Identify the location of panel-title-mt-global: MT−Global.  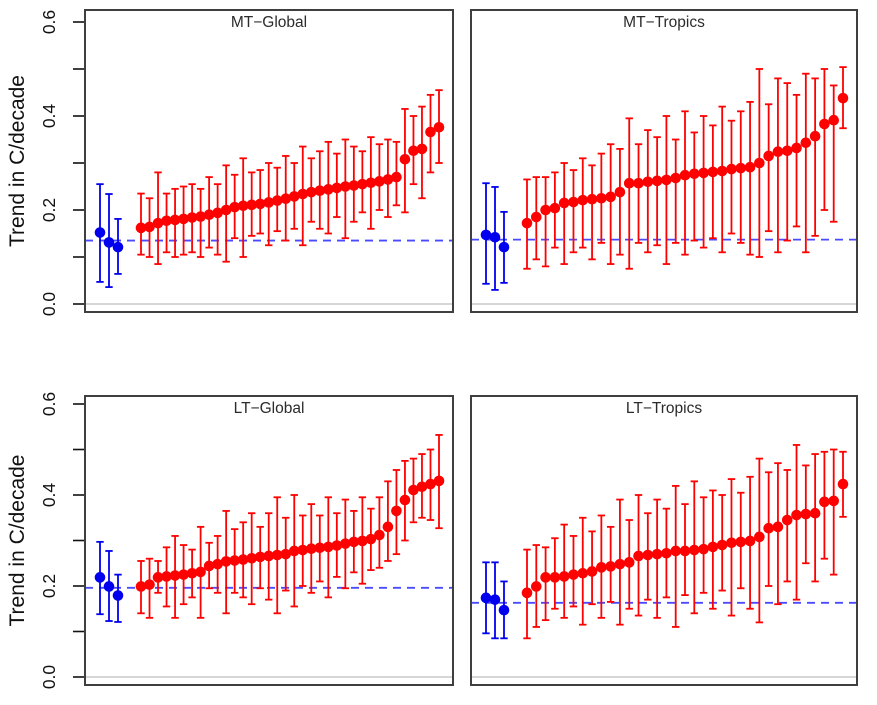
(269, 22).